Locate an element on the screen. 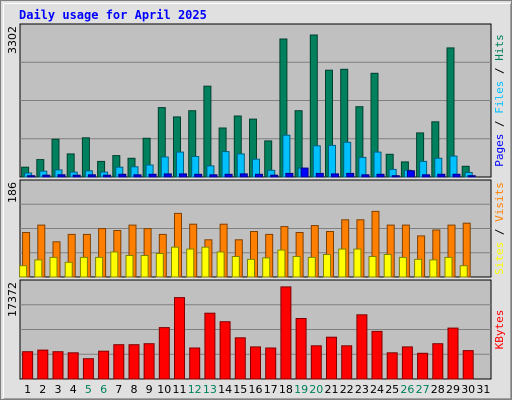 The width and height of the screenshot is (512, 400). series-label: Pages / Files / Hits is located at coordinates (499, 100).